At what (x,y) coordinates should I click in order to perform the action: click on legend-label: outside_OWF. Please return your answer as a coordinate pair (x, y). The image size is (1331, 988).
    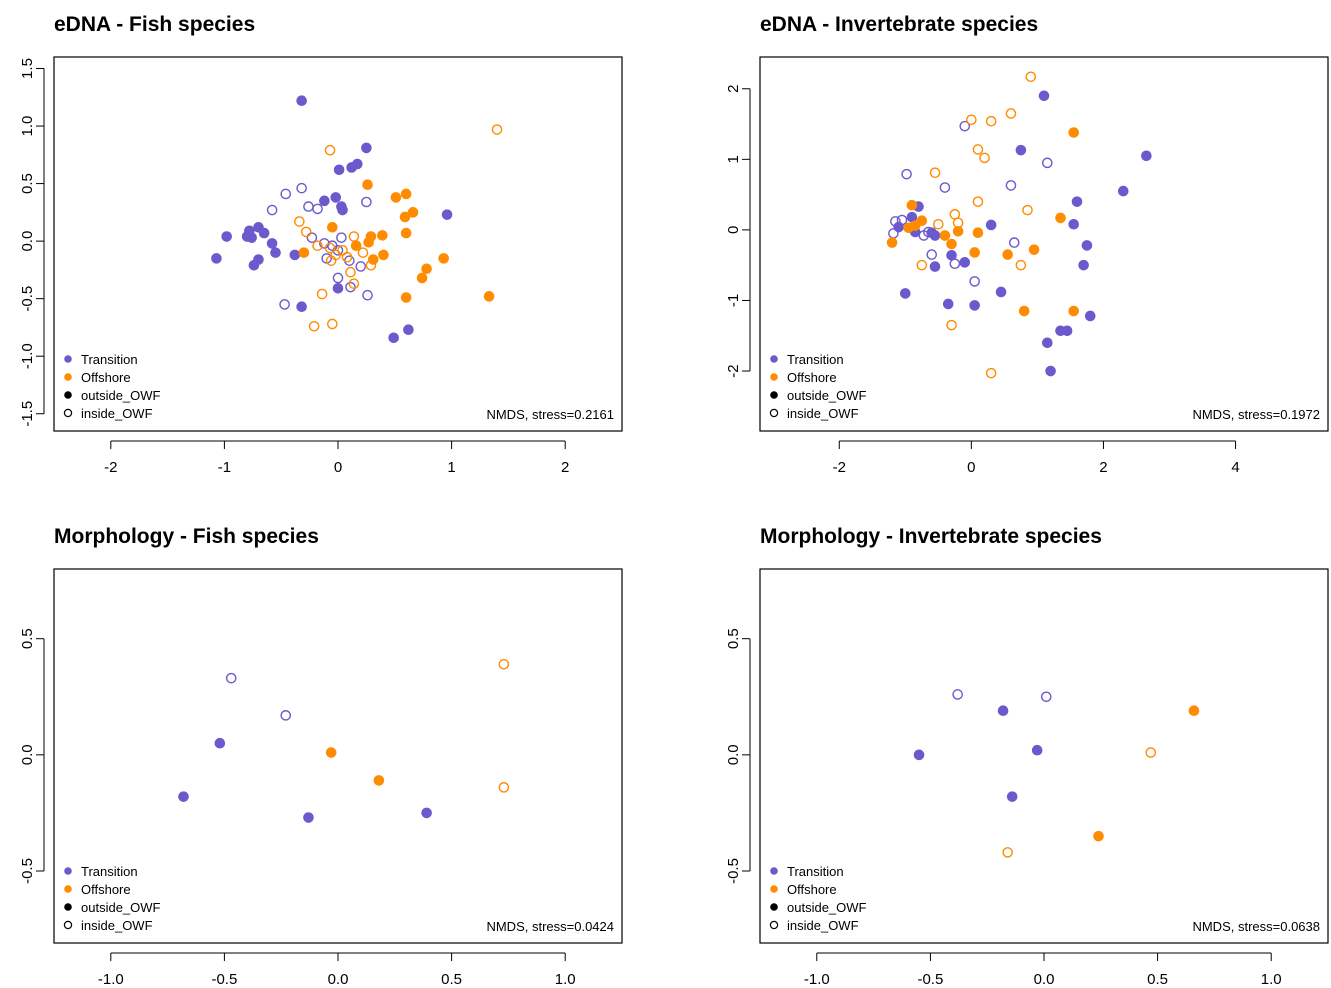
    Looking at the image, I should click on (121, 907).